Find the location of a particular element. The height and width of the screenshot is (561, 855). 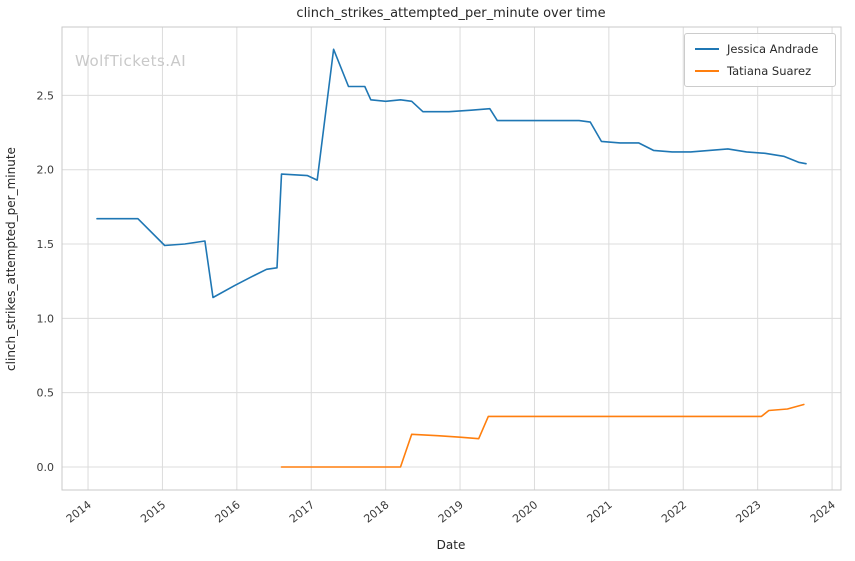

legend-entry-jessica-andrade: Jessica Andrade is located at coordinates (760, 49).